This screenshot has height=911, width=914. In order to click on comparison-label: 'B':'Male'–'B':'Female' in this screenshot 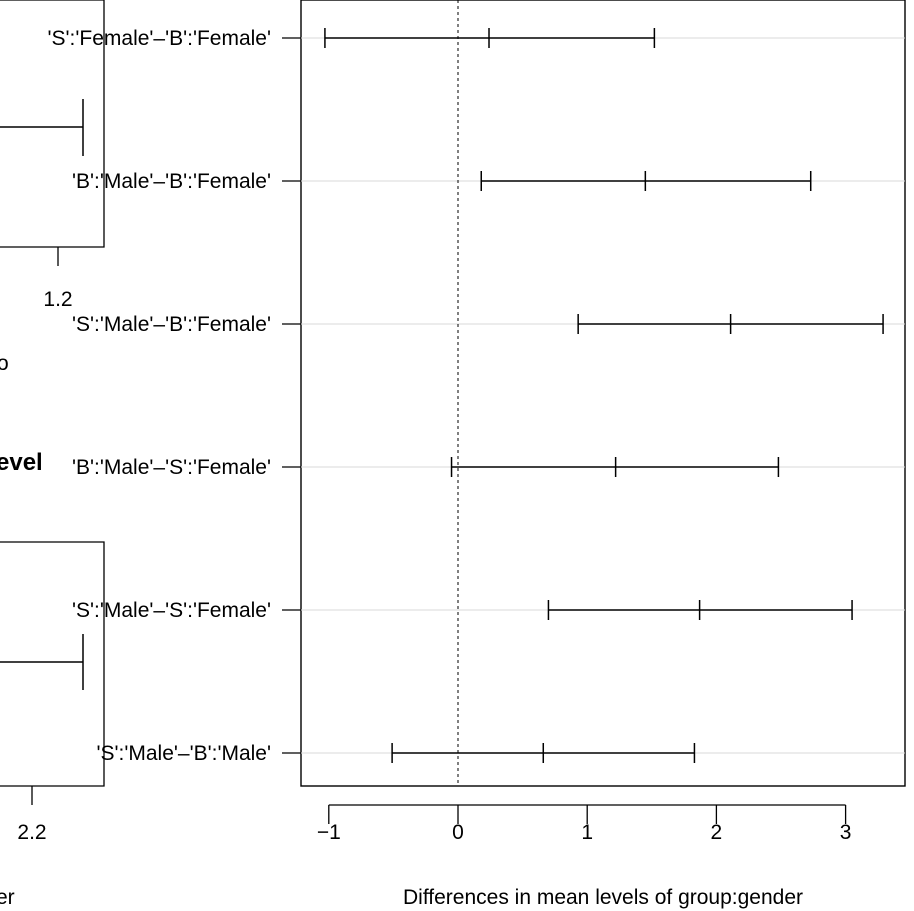, I will do `click(171, 181)`.